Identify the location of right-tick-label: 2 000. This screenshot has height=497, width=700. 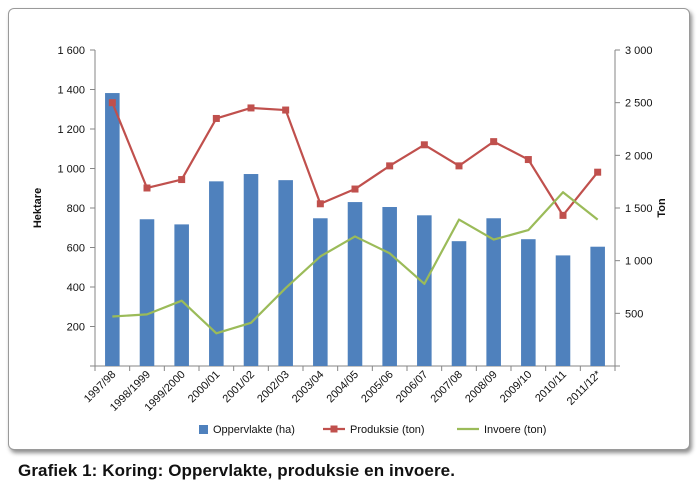
(639, 156).